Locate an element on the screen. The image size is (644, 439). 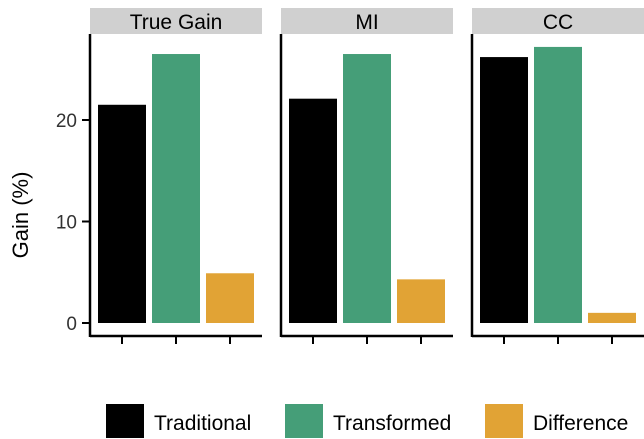
legend-label: Difference is located at coordinates (580, 423).